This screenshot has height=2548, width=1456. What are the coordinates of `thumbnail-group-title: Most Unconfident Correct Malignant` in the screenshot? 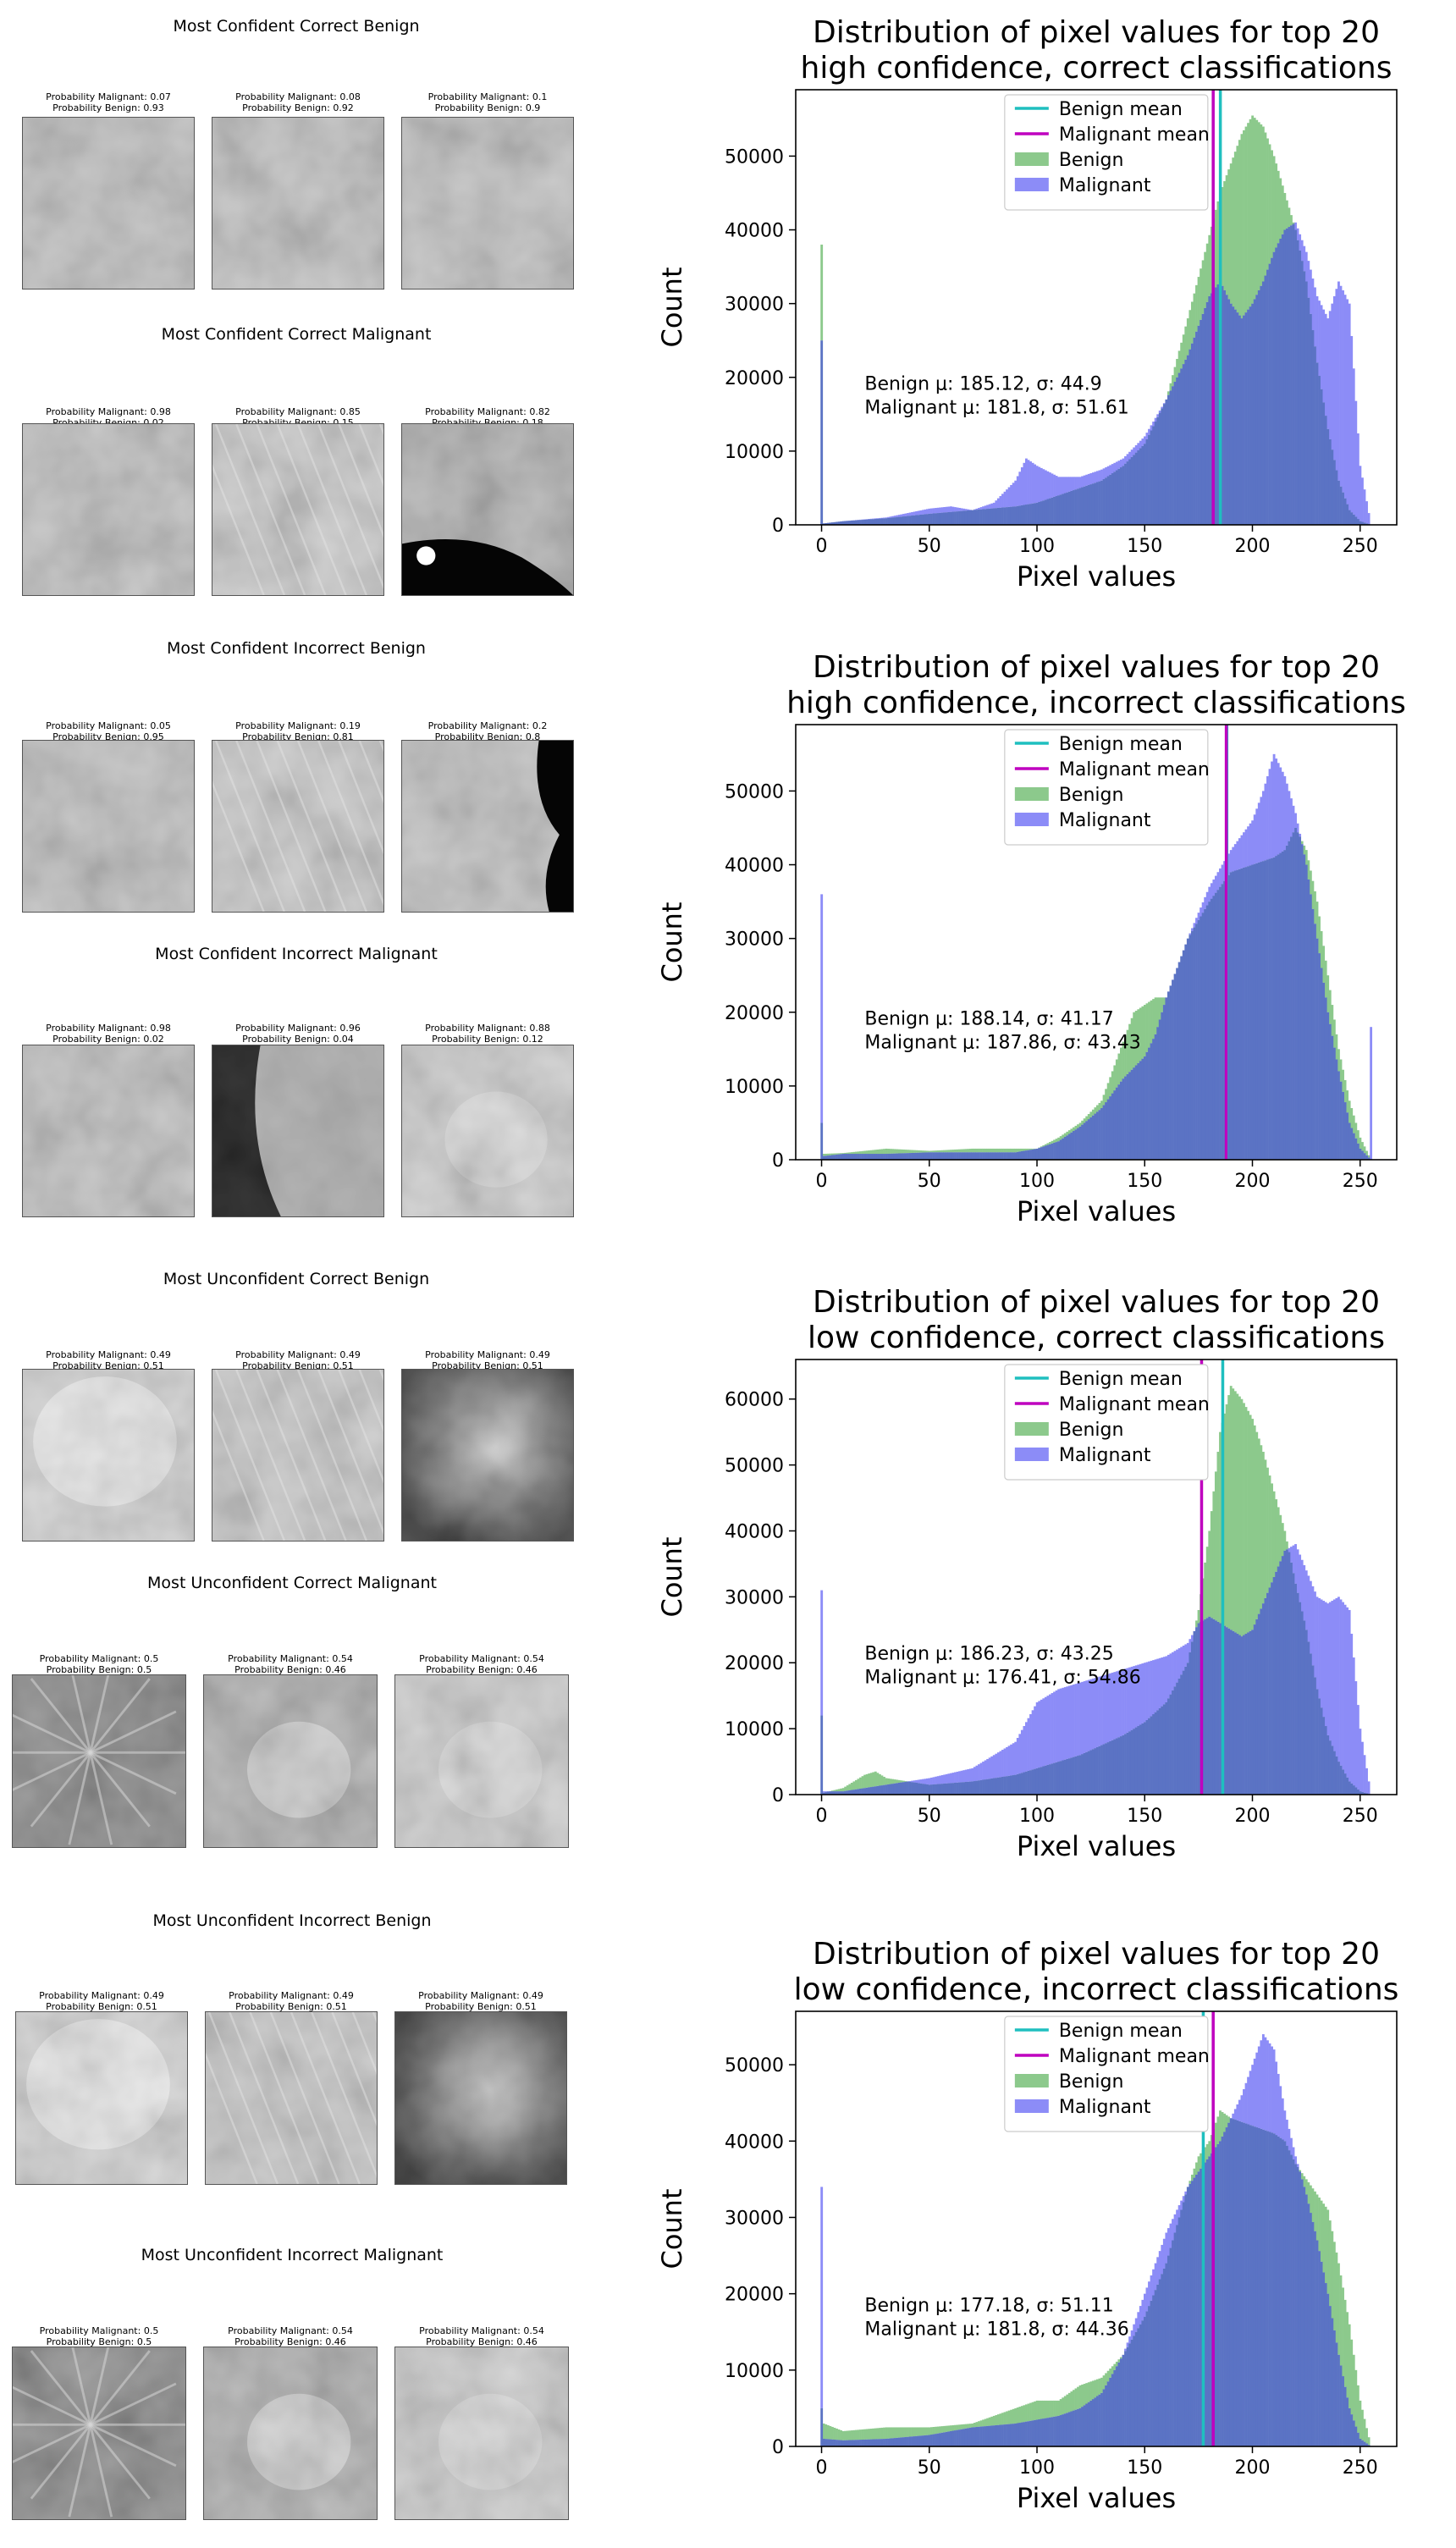 It's located at (292, 1583).